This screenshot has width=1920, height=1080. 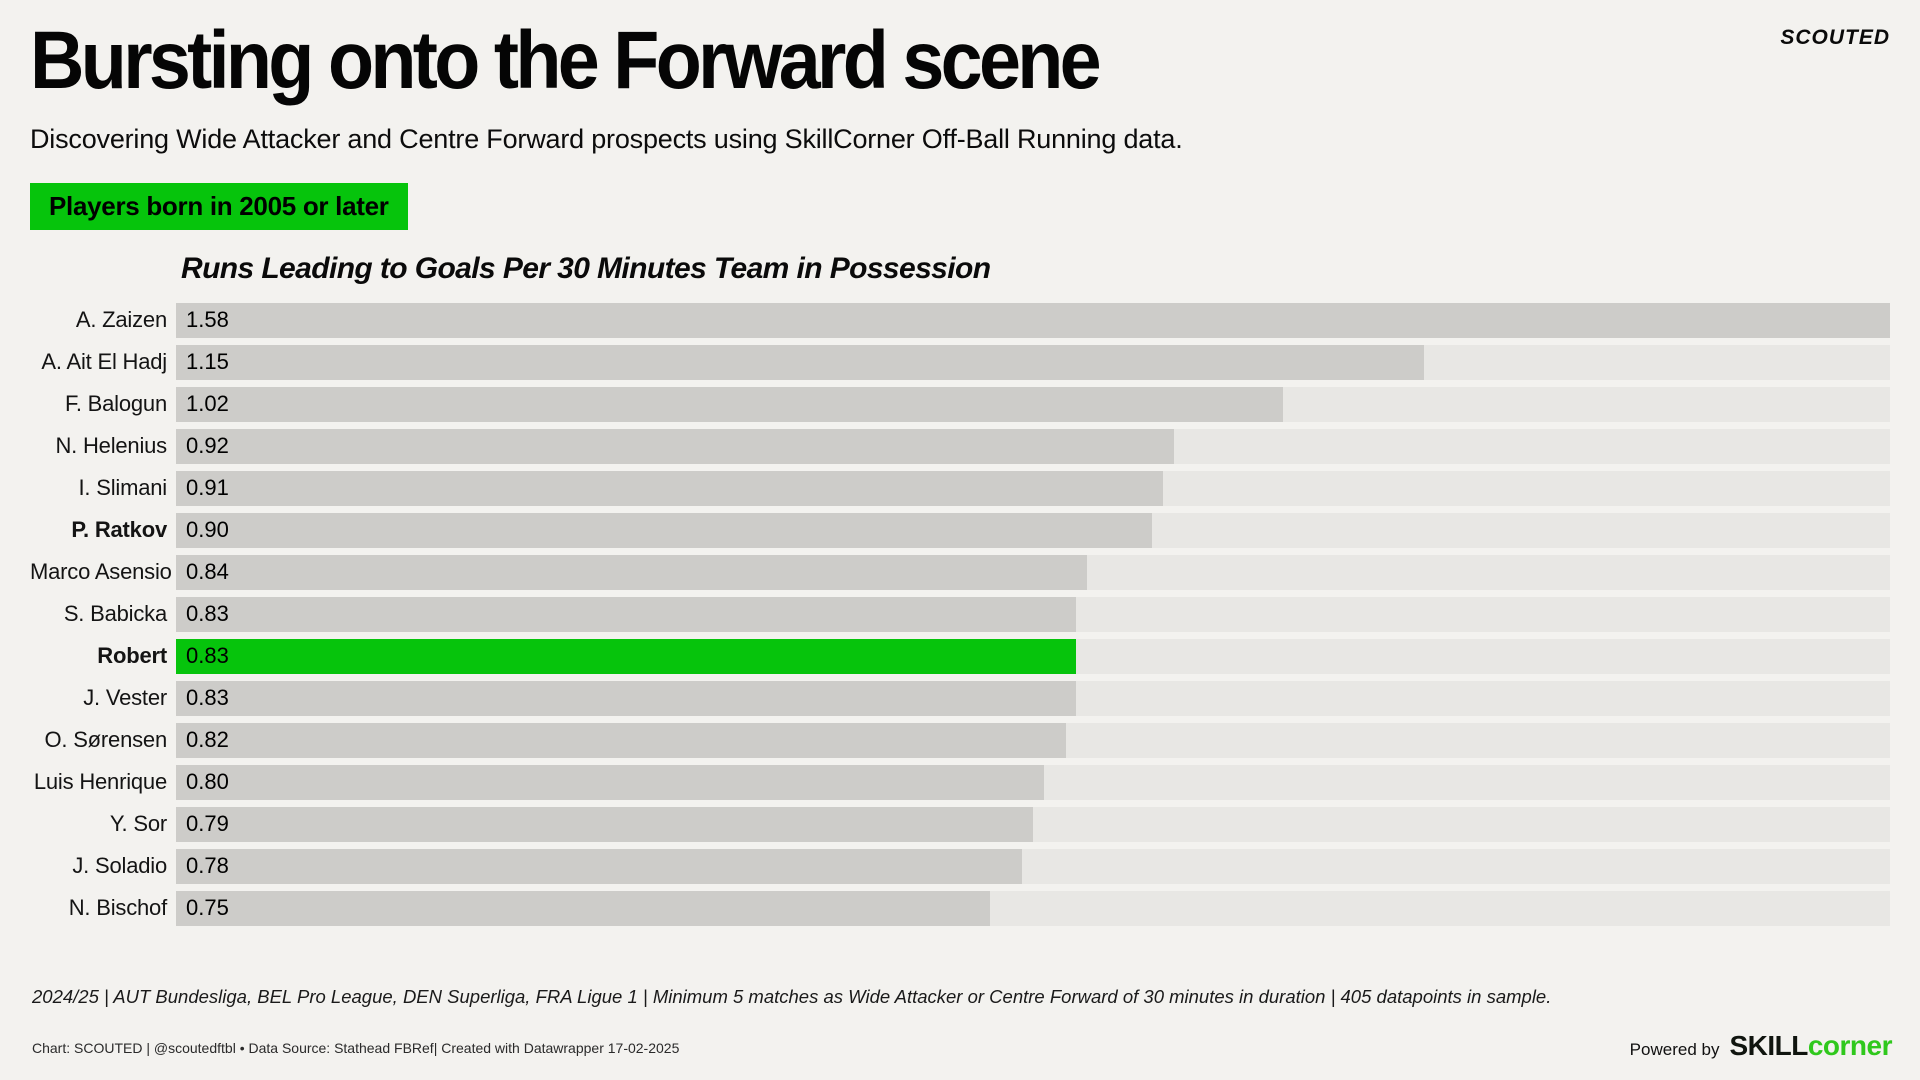 What do you see at coordinates (104, 361) in the screenshot?
I see `player-label: A. Ait El Hadj` at bounding box center [104, 361].